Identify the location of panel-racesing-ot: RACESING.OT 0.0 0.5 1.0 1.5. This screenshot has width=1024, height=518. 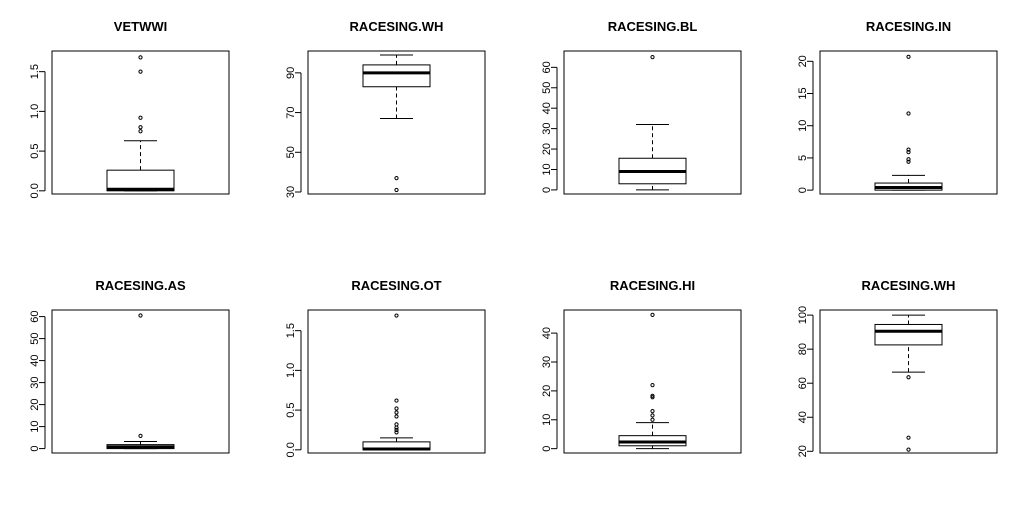
(385, 367).